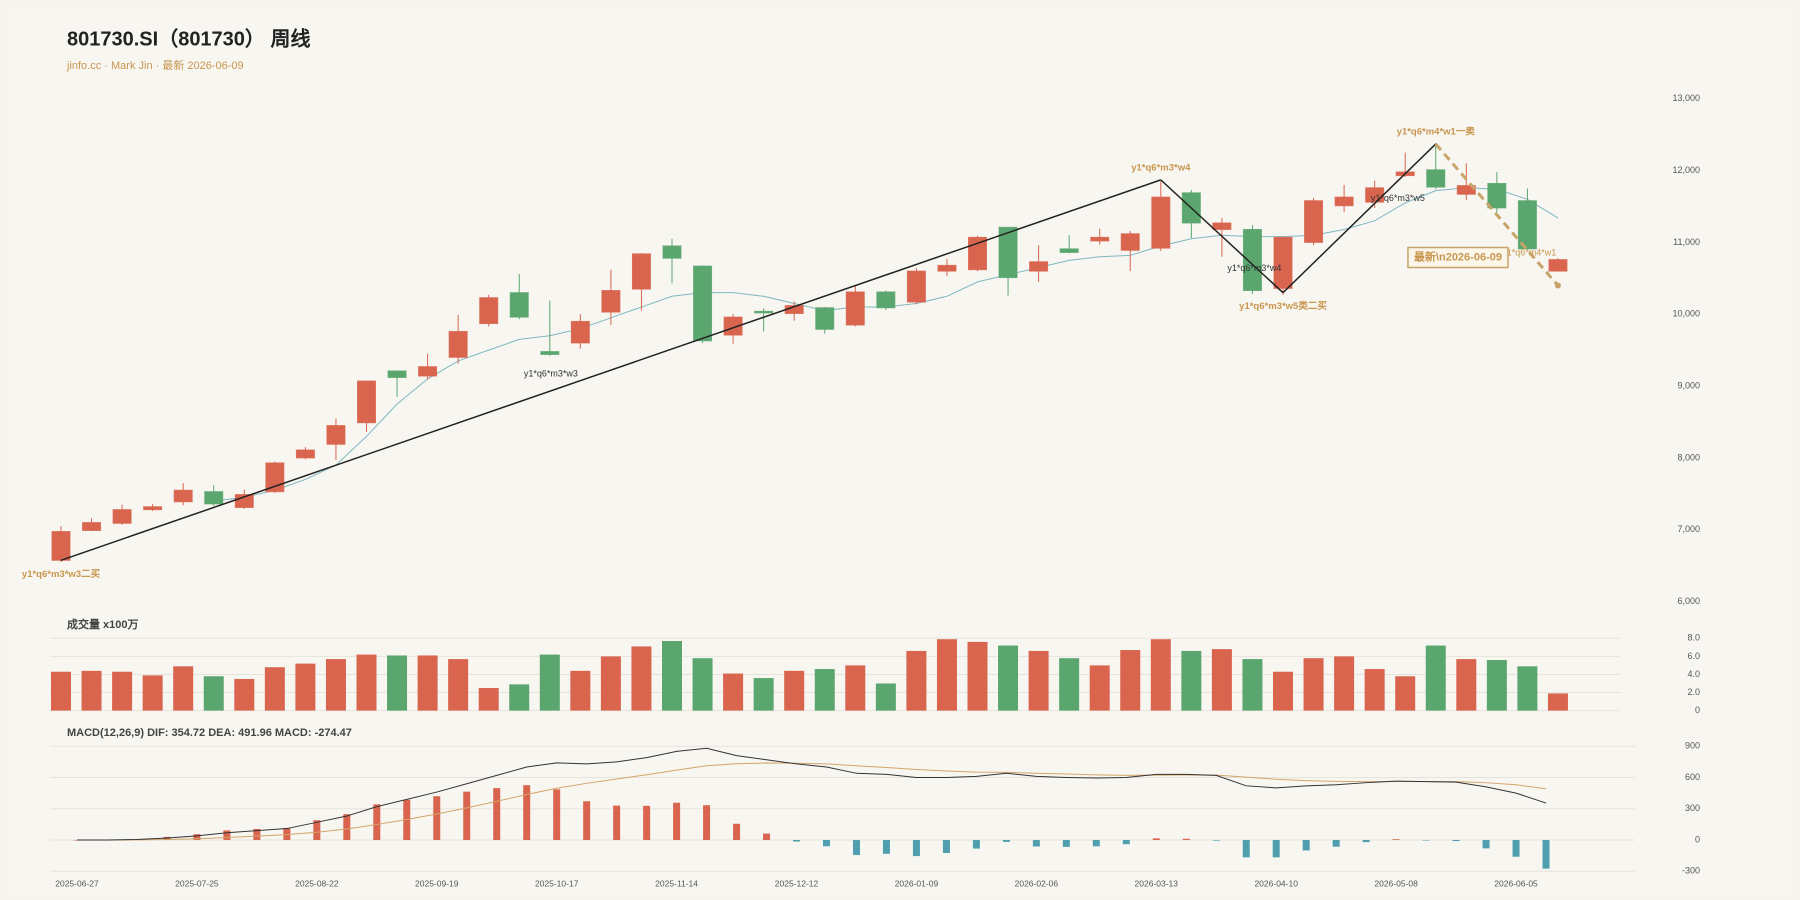 This screenshot has height=900, width=1800. Describe the element at coordinates (1688, 385) in the screenshot. I see `y-tick-label: 9,000` at that location.